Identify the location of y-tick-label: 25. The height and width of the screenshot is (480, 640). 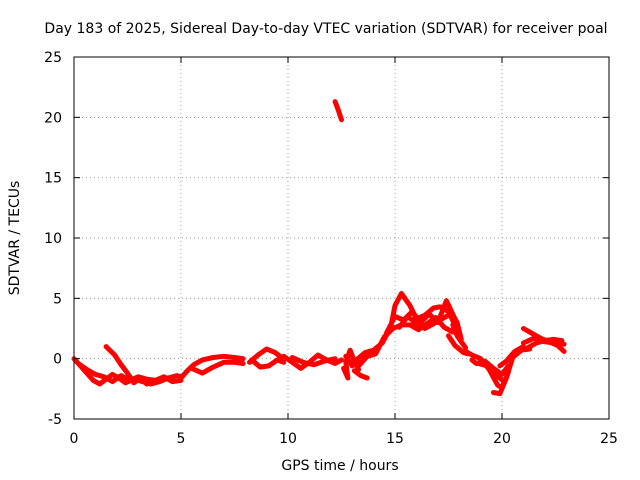
(53, 58).